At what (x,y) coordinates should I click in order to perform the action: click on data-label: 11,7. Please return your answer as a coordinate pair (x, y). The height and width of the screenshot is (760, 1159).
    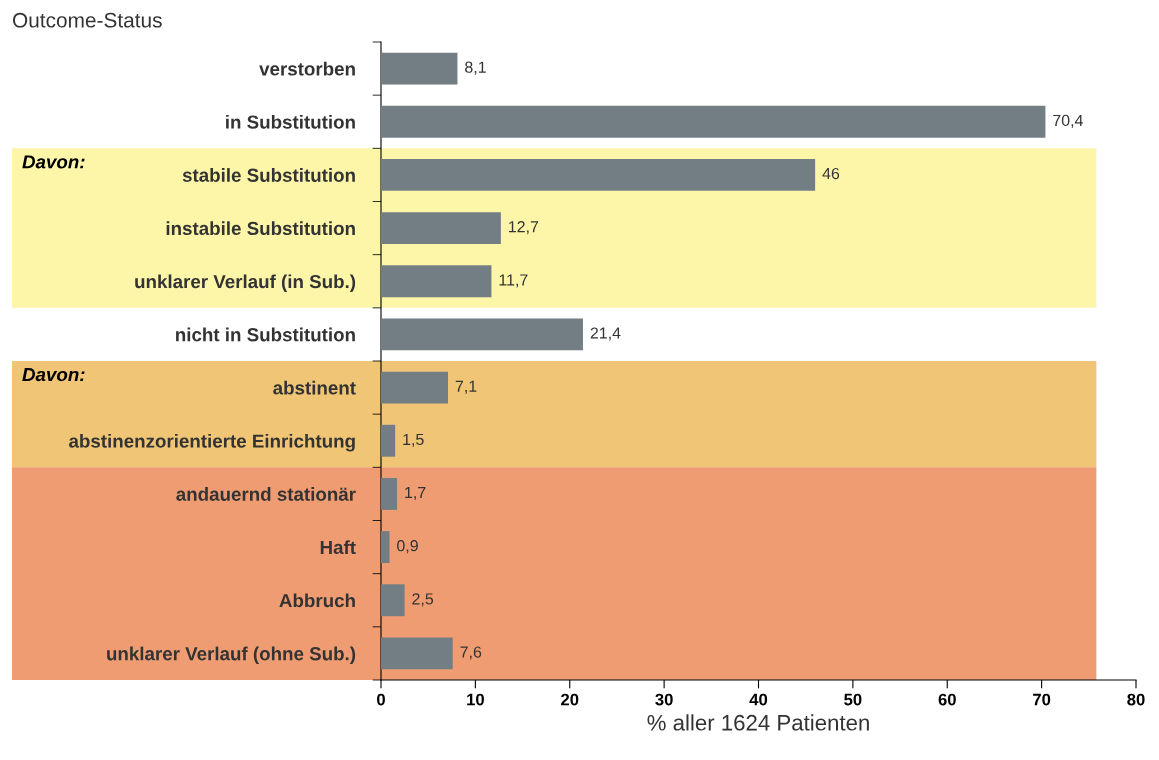
    Looking at the image, I should click on (513, 281).